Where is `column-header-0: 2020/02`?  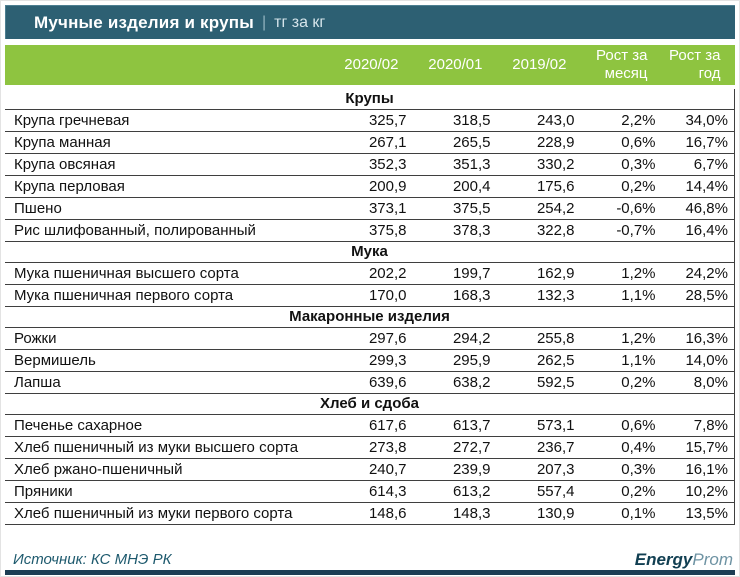
column-header-0: 2020/02 is located at coordinates (370, 67).